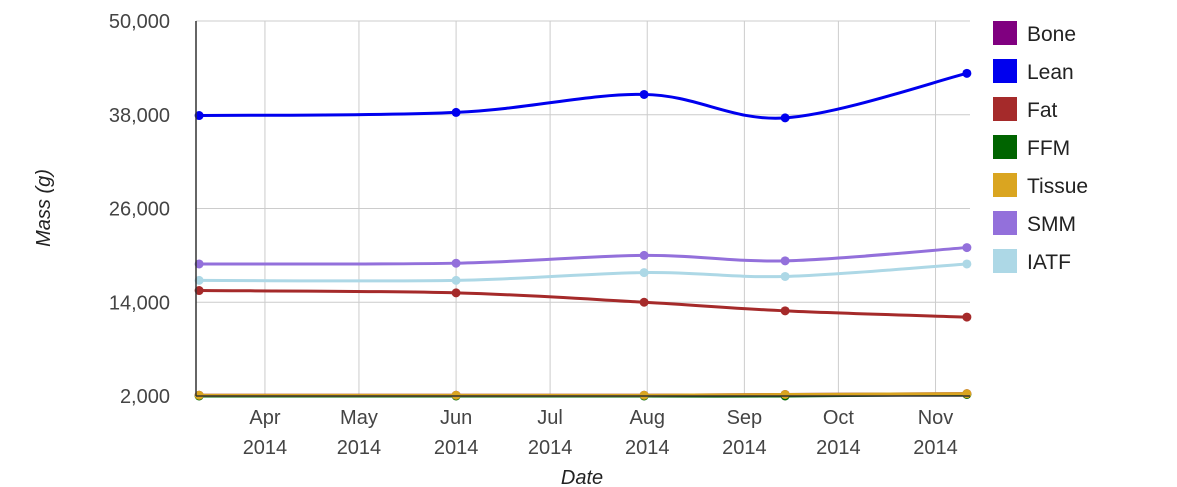  I want to click on legend-label-smm: SMM, so click(1051, 224).